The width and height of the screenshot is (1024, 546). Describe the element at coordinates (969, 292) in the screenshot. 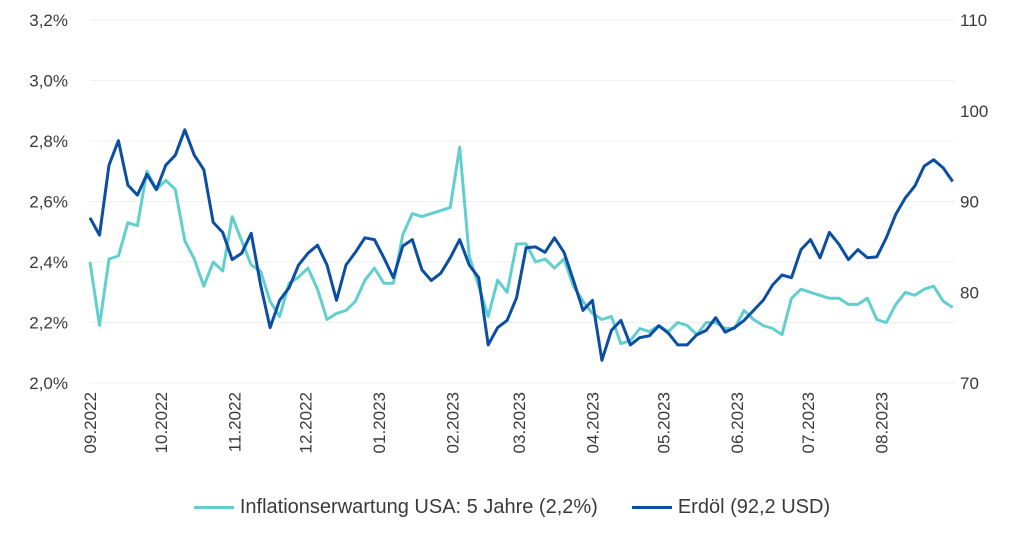

I see `right-tick-label: 80` at that location.